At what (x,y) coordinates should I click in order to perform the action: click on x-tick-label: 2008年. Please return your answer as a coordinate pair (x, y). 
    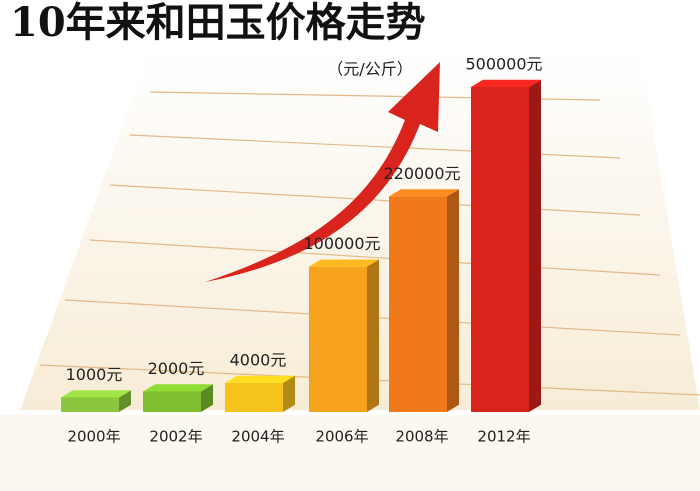
    Looking at the image, I should click on (421, 437).